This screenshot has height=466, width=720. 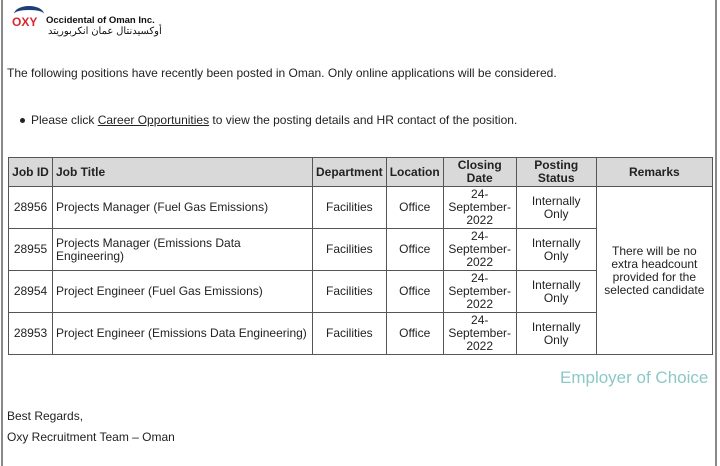 What do you see at coordinates (29, 14) in the screenshot?
I see `logo-arc-icon` at bounding box center [29, 14].